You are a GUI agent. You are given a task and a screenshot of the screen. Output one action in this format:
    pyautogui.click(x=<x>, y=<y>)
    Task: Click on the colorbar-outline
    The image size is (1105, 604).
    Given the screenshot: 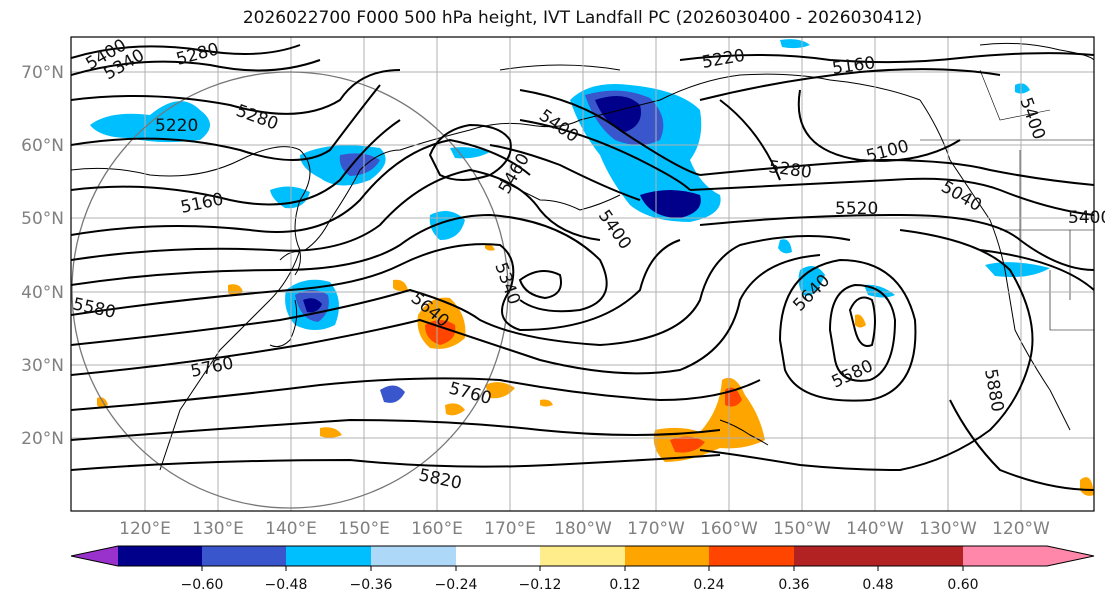 What is the action you would take?
    pyautogui.click(x=582, y=556)
    